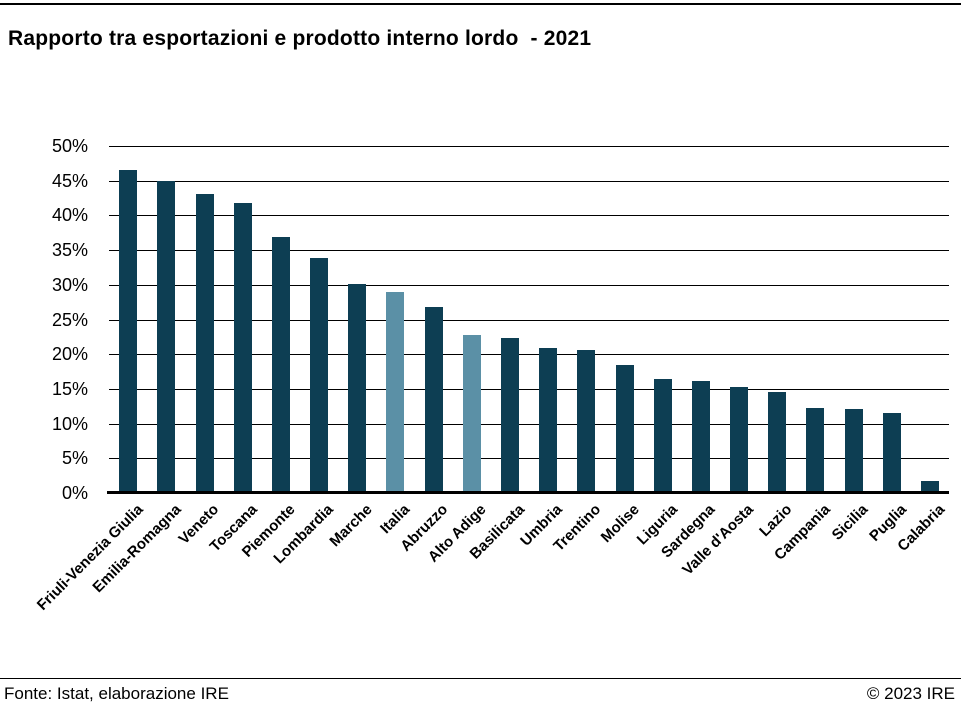  I want to click on bar-valle-d-aosta, so click(739, 439).